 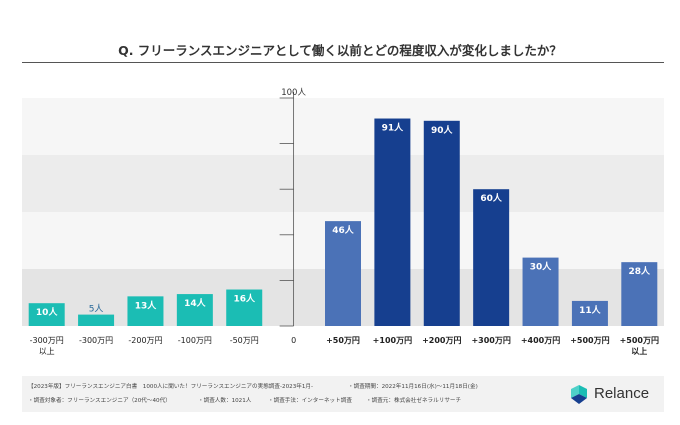 I want to click on footer-method: ・調査手法：インターネット調査, so click(x=310, y=401).